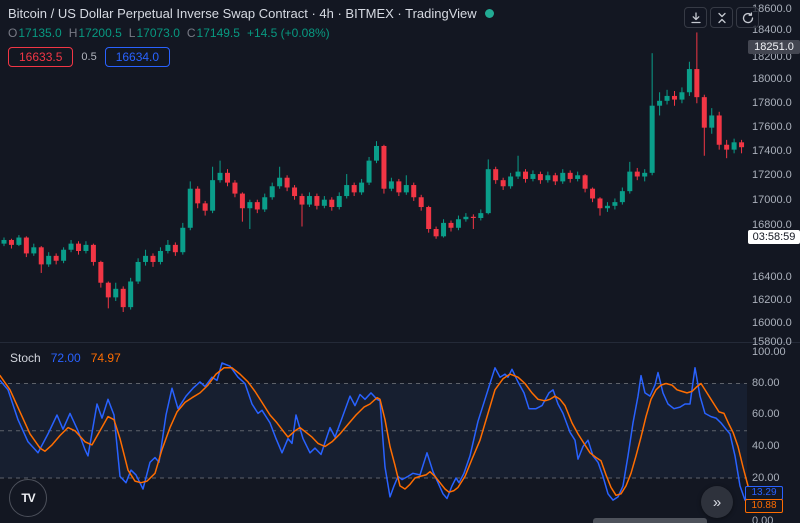 This screenshot has width=800, height=523. What do you see at coordinates (772, 127) in the screenshot?
I see `price-tick-label: 17600.0` at bounding box center [772, 127].